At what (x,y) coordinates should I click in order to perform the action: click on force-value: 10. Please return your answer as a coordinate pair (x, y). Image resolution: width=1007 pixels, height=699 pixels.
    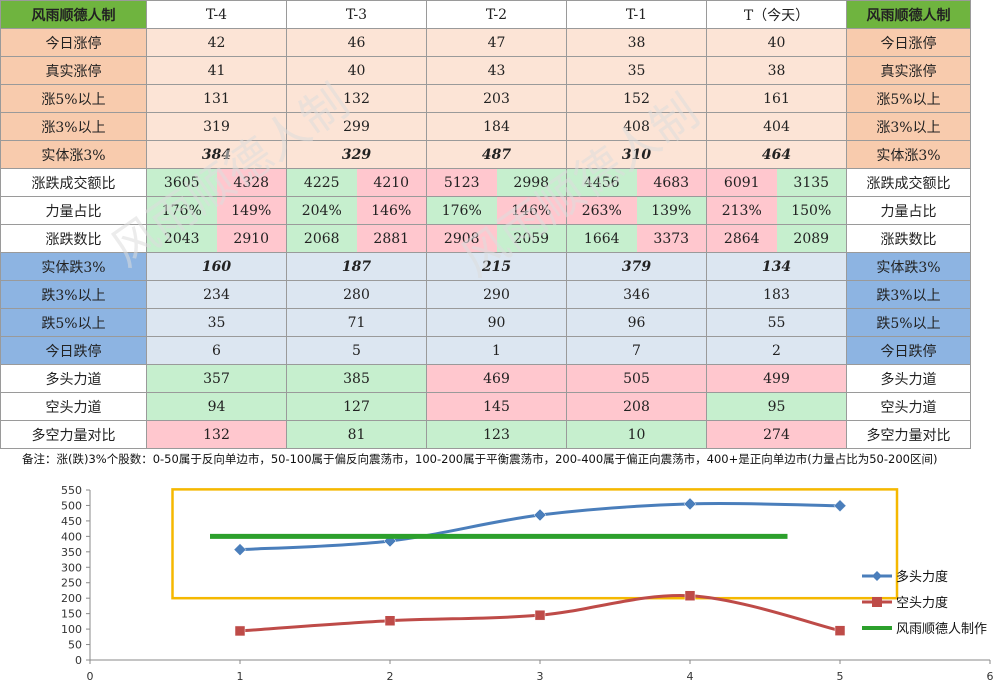
    Looking at the image, I should click on (636, 434).